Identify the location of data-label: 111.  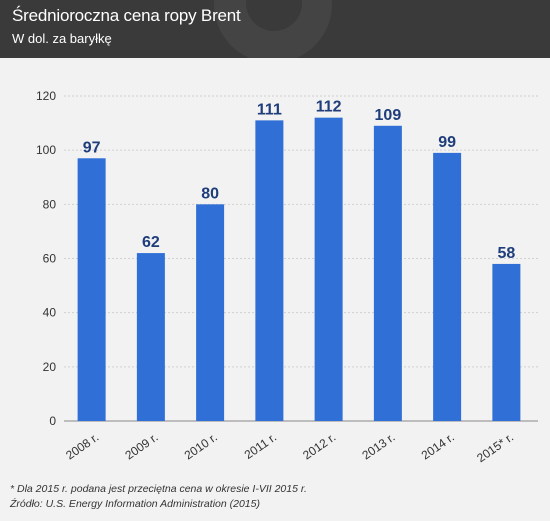
(269, 109).